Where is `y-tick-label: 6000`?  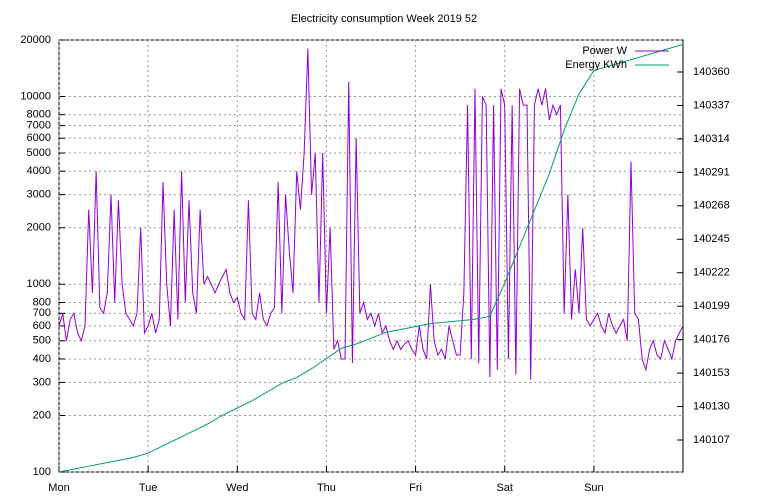 y-tick-label: 6000 is located at coordinates (39, 138).